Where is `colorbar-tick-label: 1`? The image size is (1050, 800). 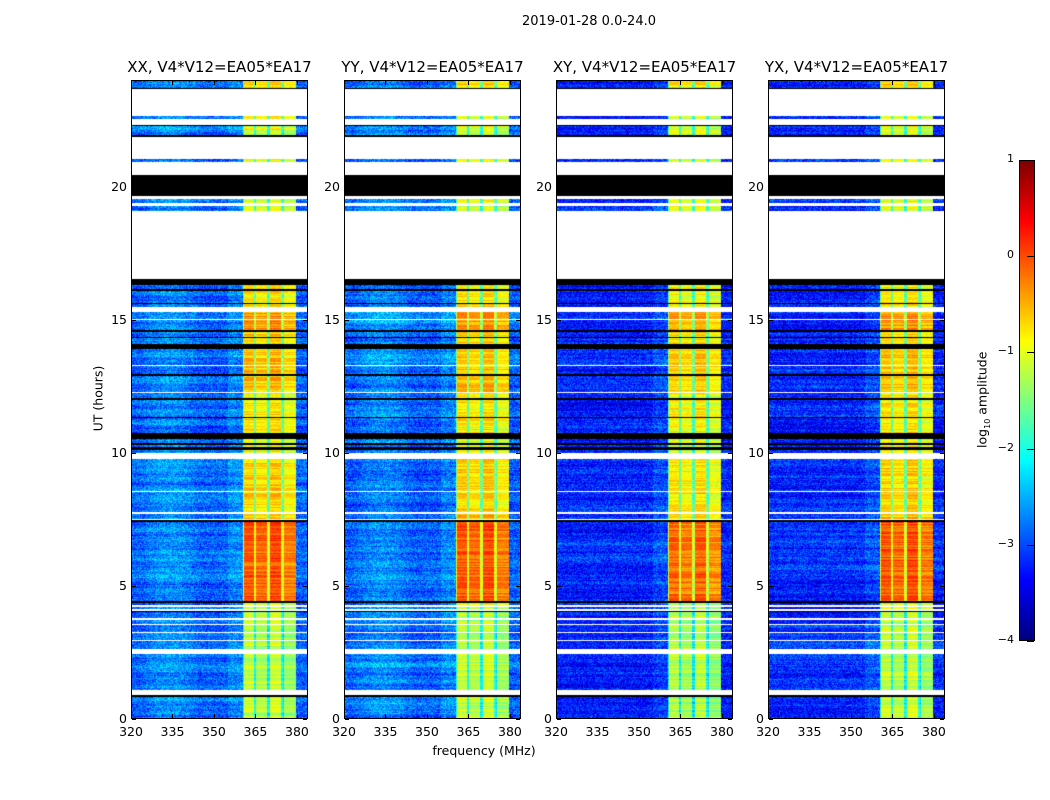 colorbar-tick-label: 1 is located at coordinates (1010, 158).